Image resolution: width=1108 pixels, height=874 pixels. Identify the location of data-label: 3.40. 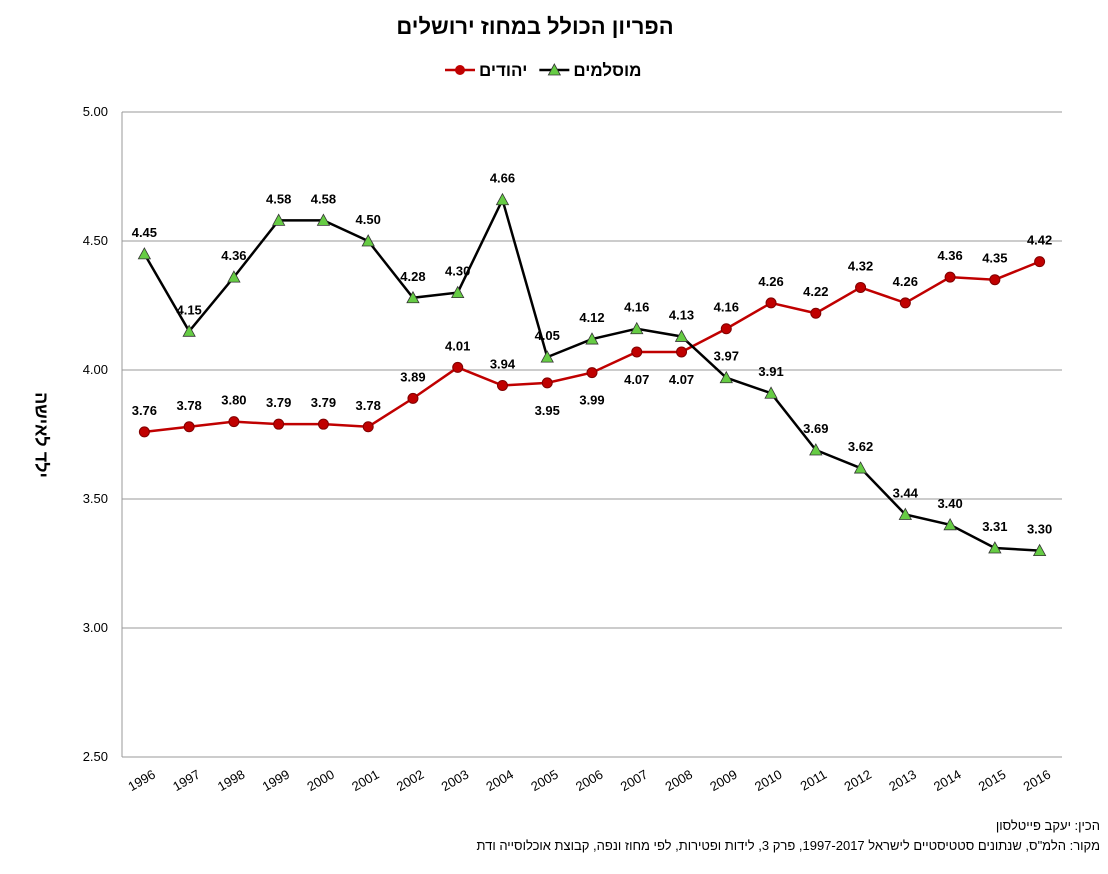
(949, 503).